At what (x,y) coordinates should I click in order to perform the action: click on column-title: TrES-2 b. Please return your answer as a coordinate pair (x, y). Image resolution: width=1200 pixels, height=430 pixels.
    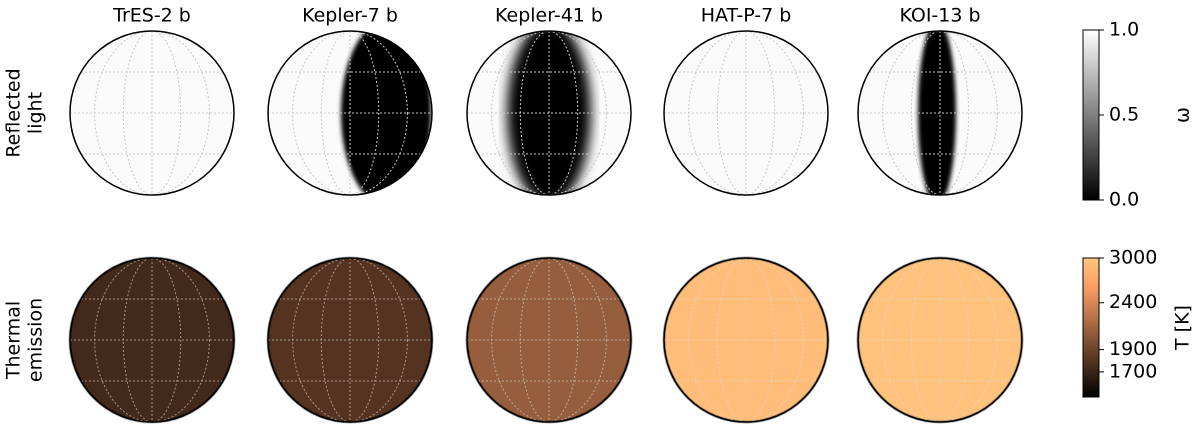
    Looking at the image, I should click on (151, 16).